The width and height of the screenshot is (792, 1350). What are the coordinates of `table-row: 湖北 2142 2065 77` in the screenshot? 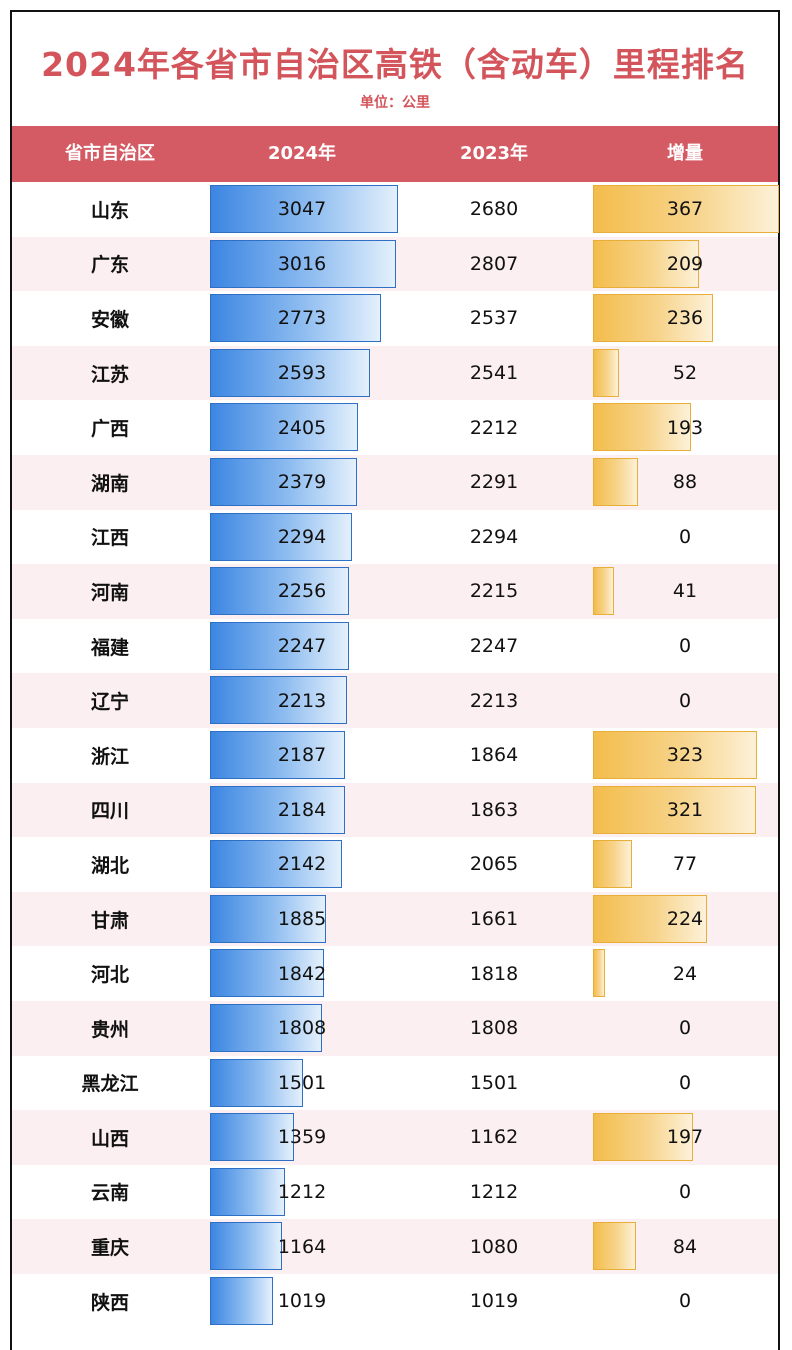 It's located at (395, 864).